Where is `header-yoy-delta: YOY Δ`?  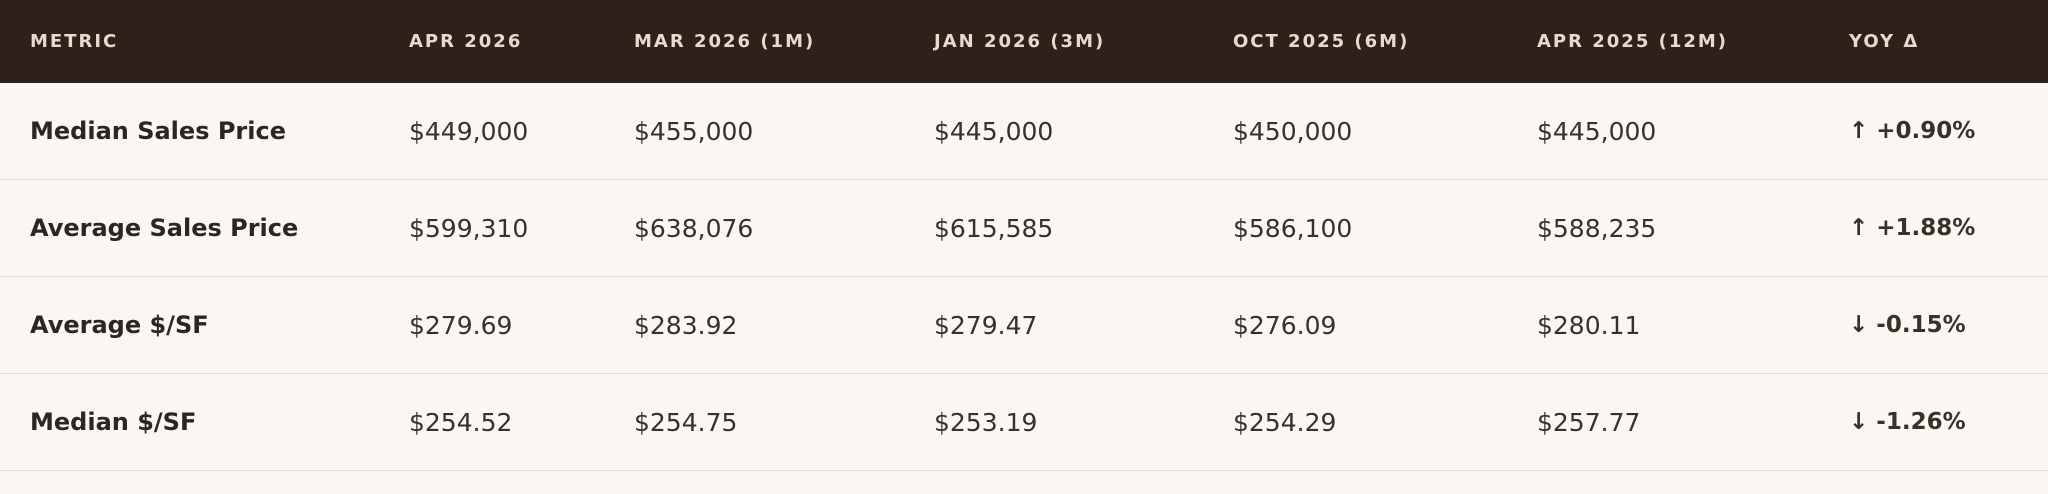 header-yoy-delta: YOY Δ is located at coordinates (1884, 41).